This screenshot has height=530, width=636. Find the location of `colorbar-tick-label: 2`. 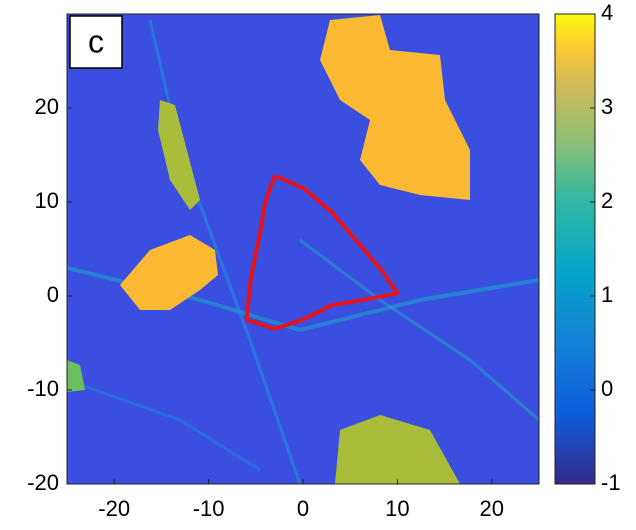

colorbar-tick-label: 2 is located at coordinates (607, 200).